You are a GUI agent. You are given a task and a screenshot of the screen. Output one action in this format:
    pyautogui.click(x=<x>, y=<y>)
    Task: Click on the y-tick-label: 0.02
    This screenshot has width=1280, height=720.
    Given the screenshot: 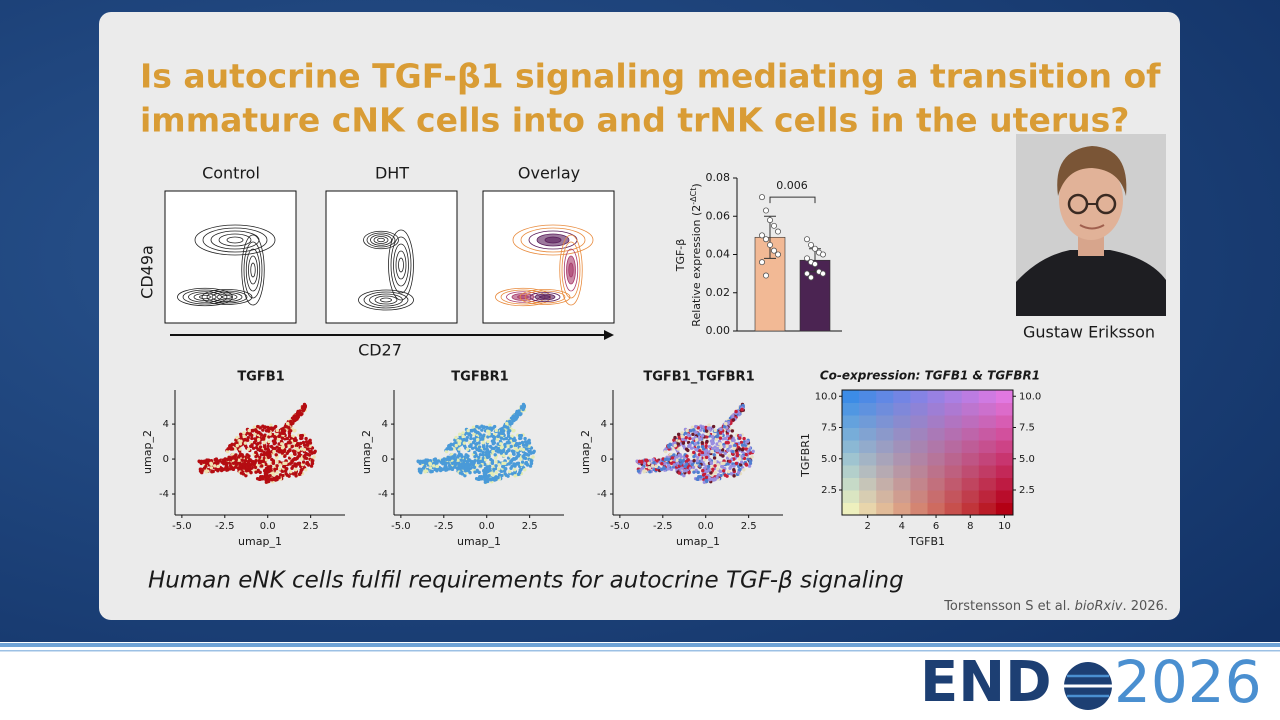 What is the action you would take?
    pyautogui.click(x=718, y=292)
    